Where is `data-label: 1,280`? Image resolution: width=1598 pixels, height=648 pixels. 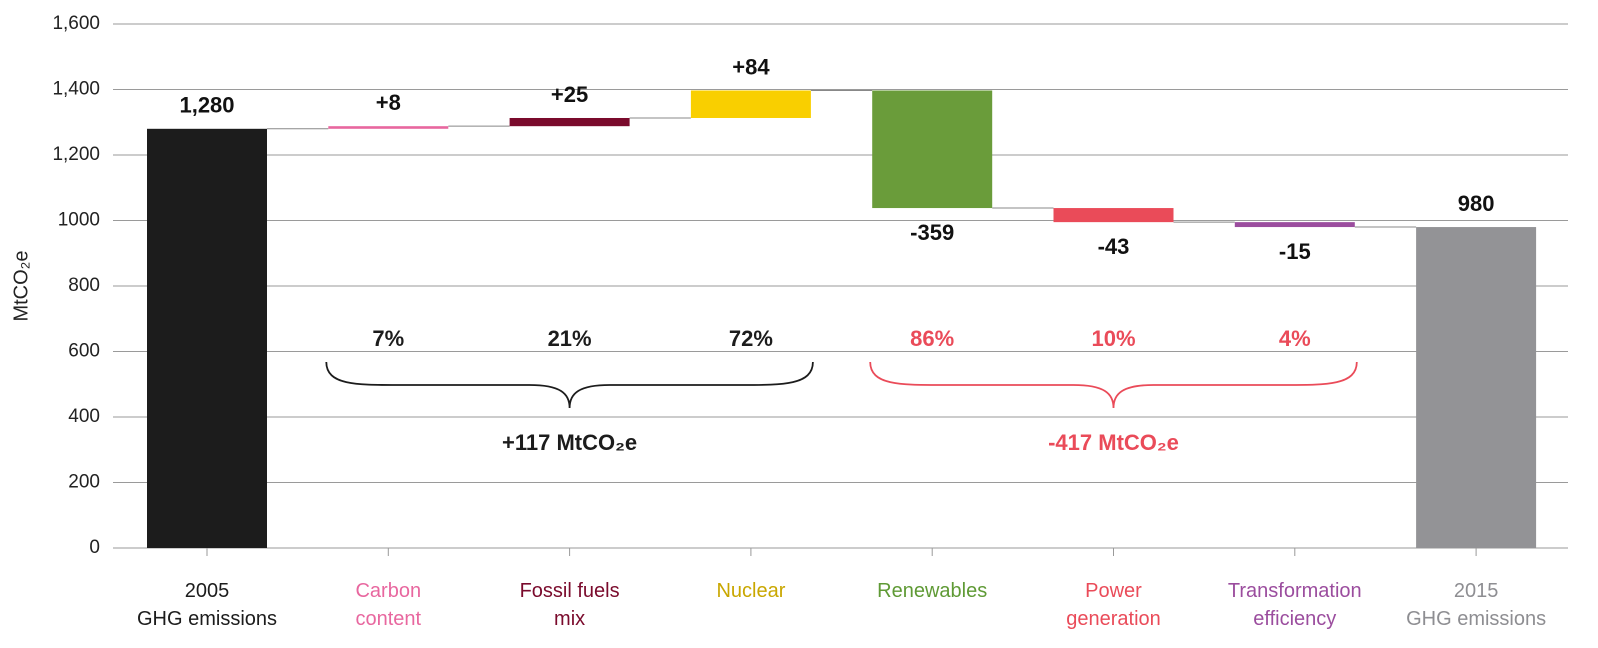
data-label: 1,280 is located at coordinates (206, 105).